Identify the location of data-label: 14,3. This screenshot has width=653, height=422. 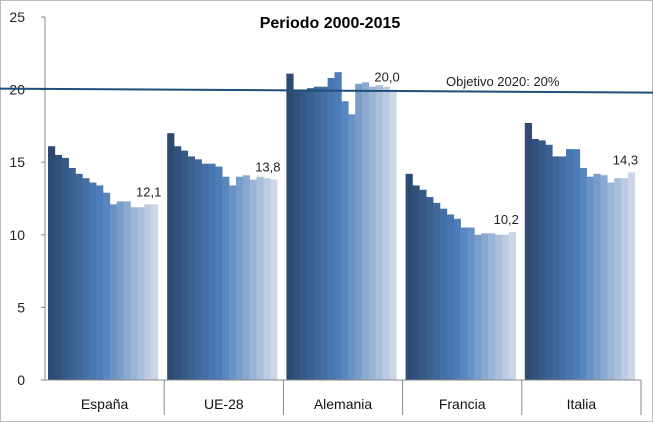
(625, 159).